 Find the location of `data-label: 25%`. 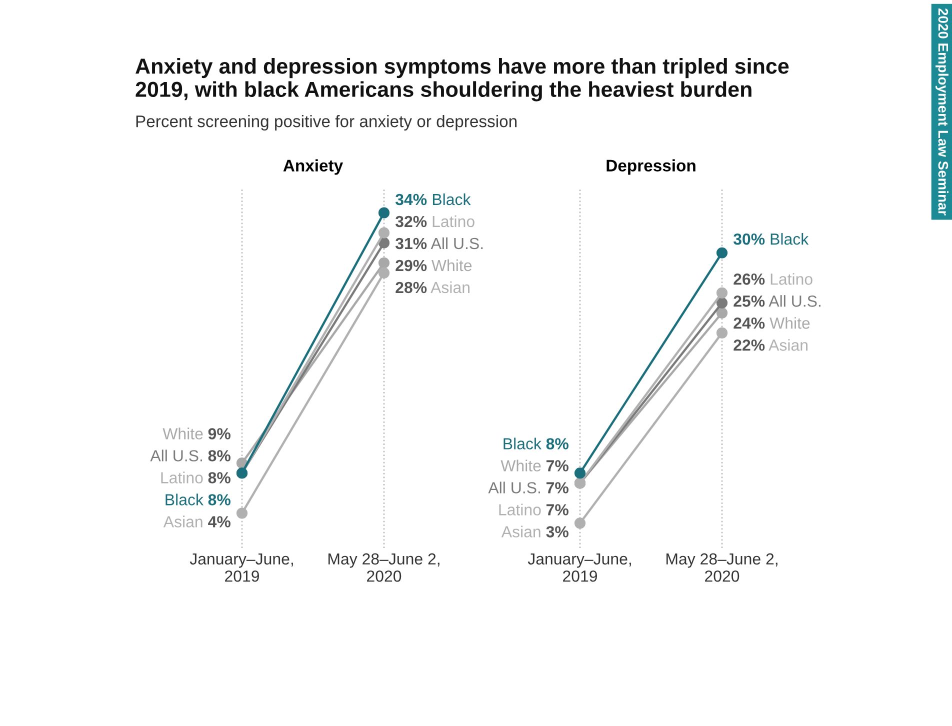

data-label: 25% is located at coordinates (749, 301).